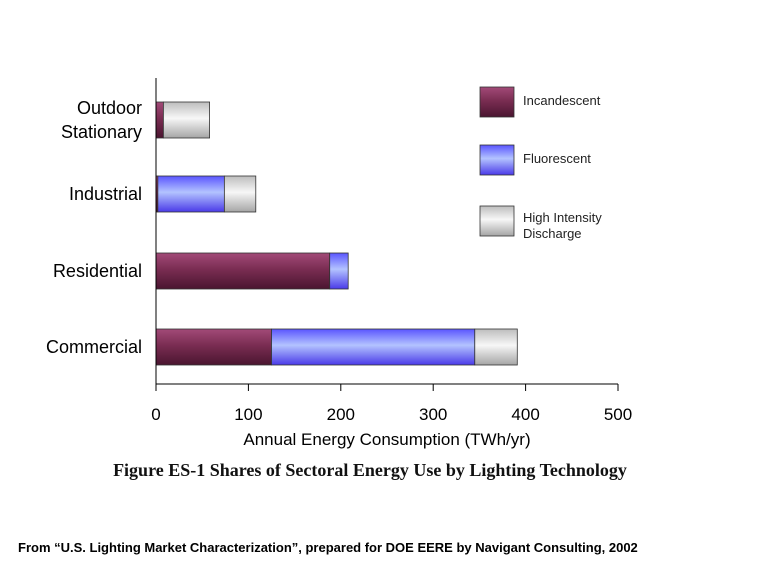  Describe the element at coordinates (159, 120) in the screenshot. I see `bar-outdoor-stationary-incandescent` at that location.